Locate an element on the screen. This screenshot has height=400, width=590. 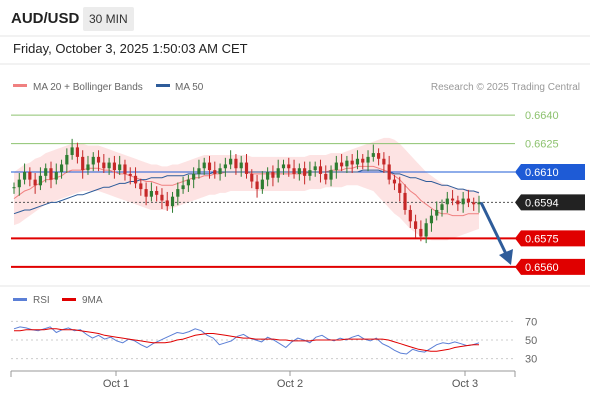
legend-ma50-label: MA 50 is located at coordinates (189, 87).